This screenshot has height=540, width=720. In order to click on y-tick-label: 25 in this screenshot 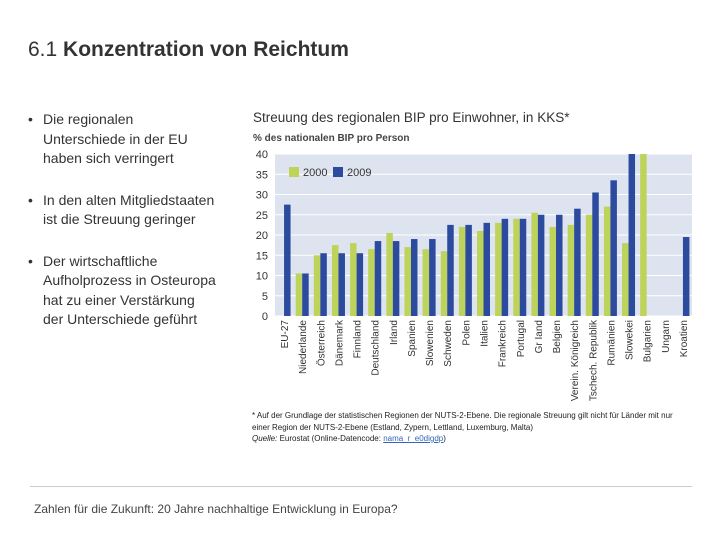, I will do `click(262, 216)`.